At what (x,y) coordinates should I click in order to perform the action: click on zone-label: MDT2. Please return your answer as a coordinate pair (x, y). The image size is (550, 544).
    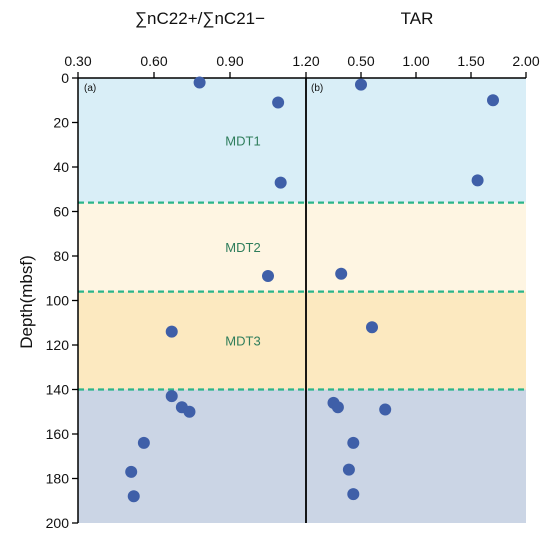
    Looking at the image, I should click on (242, 247).